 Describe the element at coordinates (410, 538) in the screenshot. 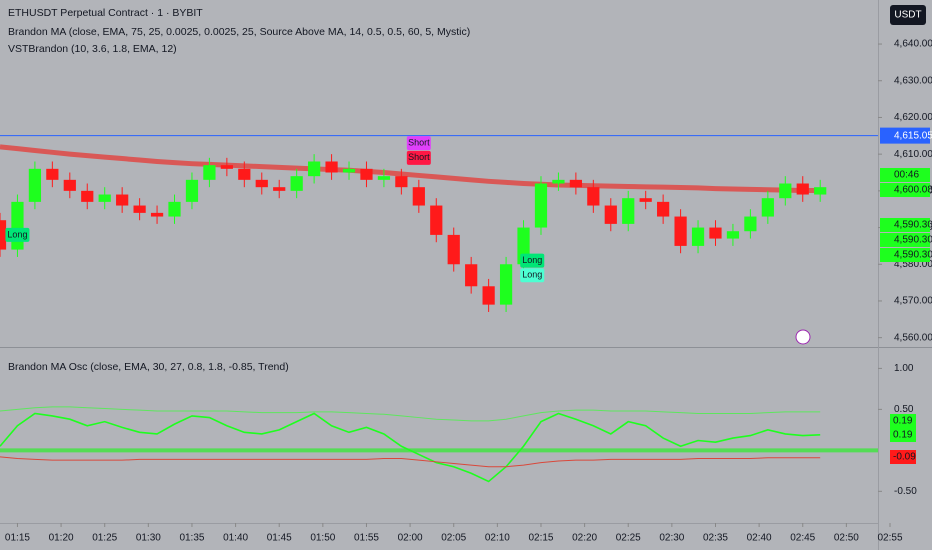

I see `x-tick-label: 02:00` at that location.